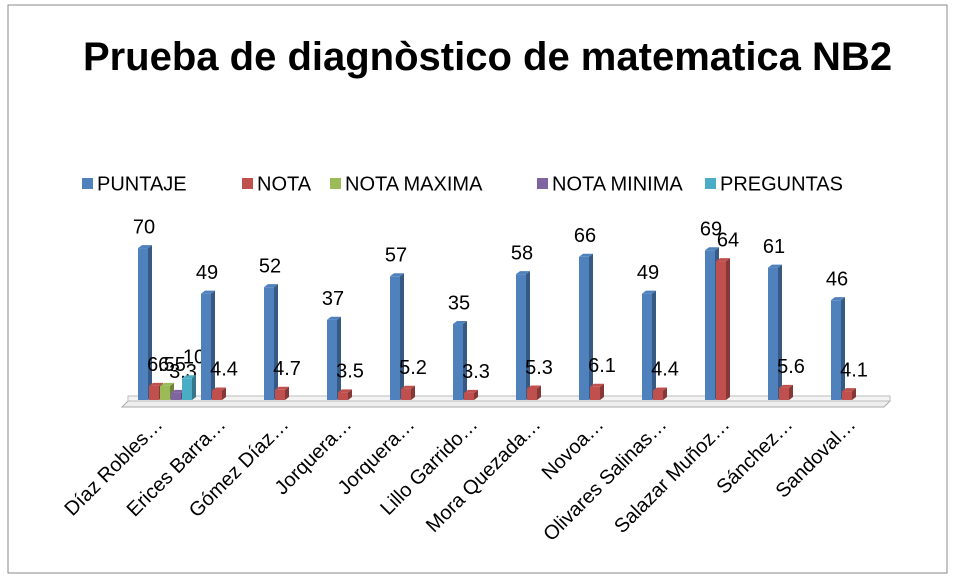 The width and height of the screenshot is (956, 577). I want to click on data-label: 58, so click(522, 253).